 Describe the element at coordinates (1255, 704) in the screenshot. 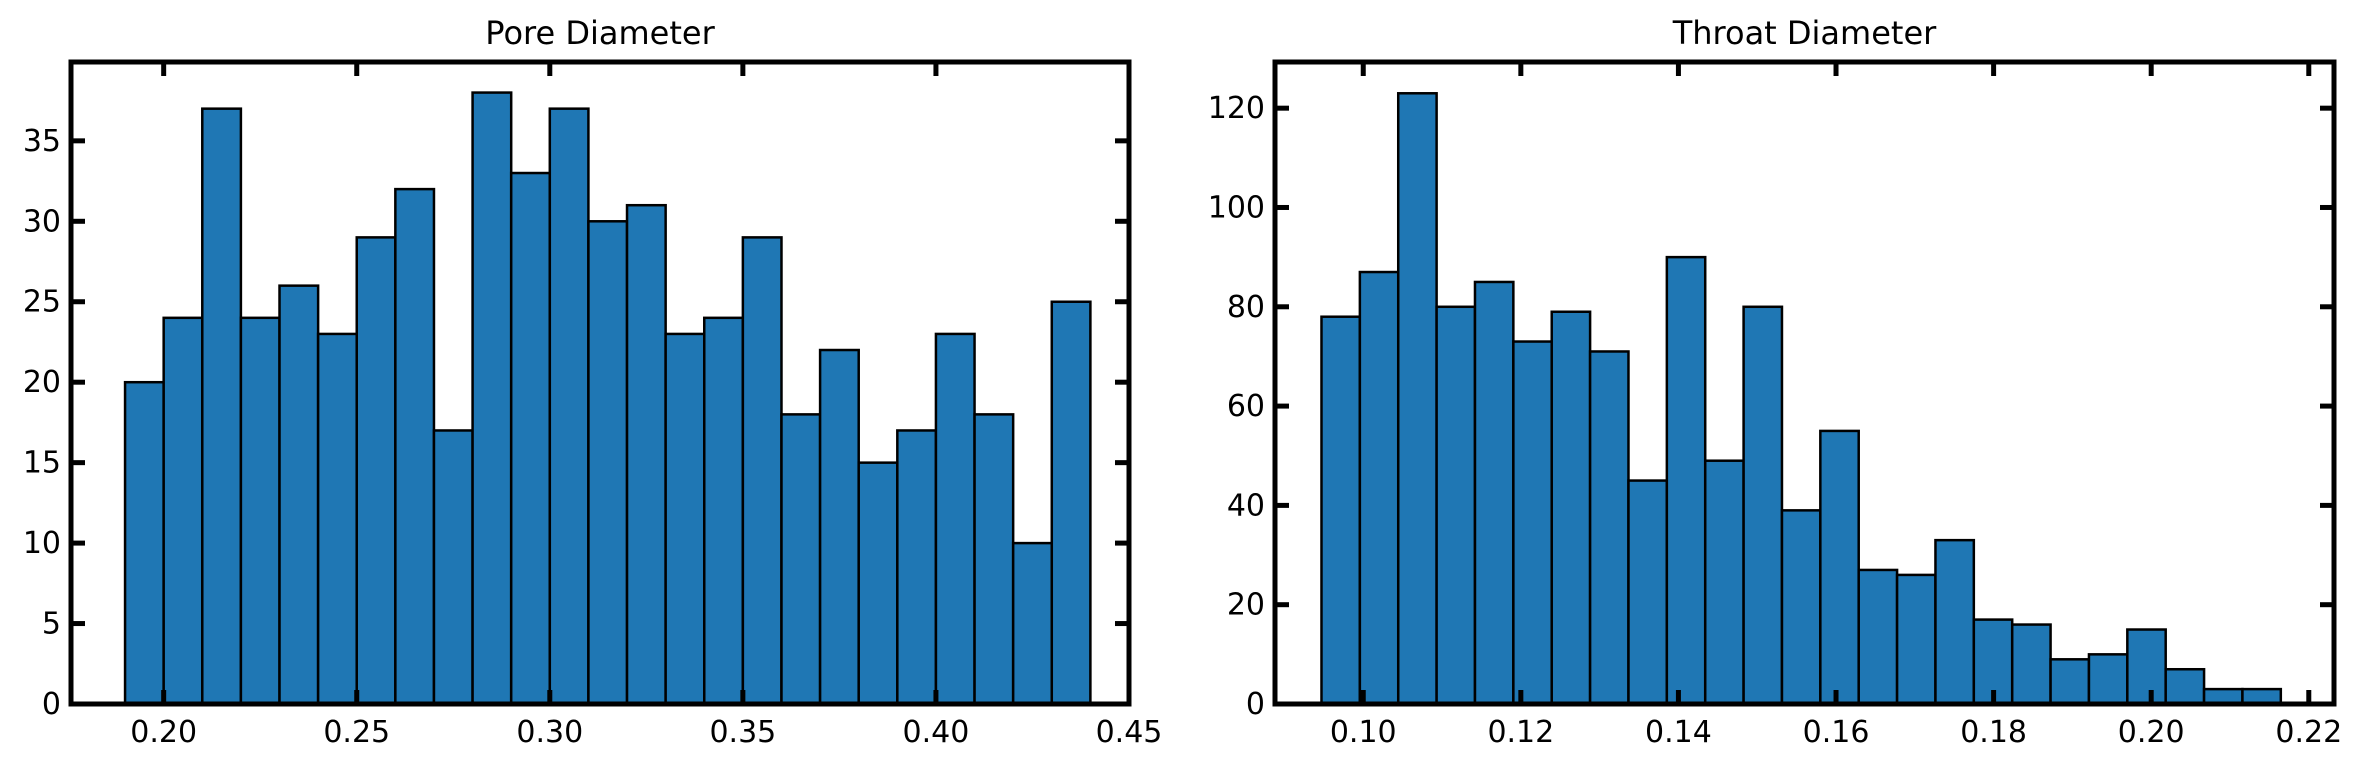

I see `throat-y-tick-label: 0` at that location.